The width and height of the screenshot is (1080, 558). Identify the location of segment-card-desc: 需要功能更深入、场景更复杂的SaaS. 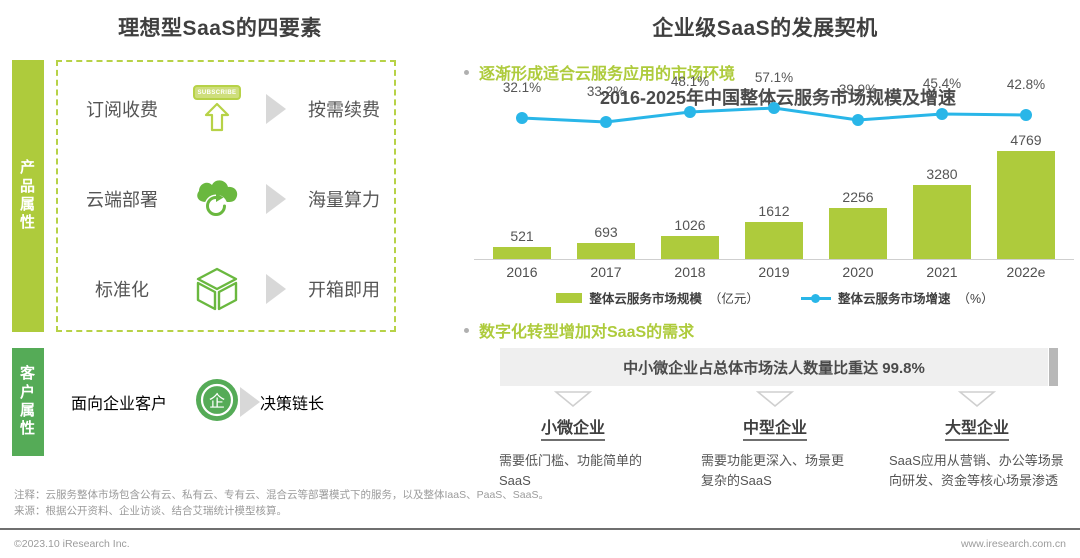
(773, 471).